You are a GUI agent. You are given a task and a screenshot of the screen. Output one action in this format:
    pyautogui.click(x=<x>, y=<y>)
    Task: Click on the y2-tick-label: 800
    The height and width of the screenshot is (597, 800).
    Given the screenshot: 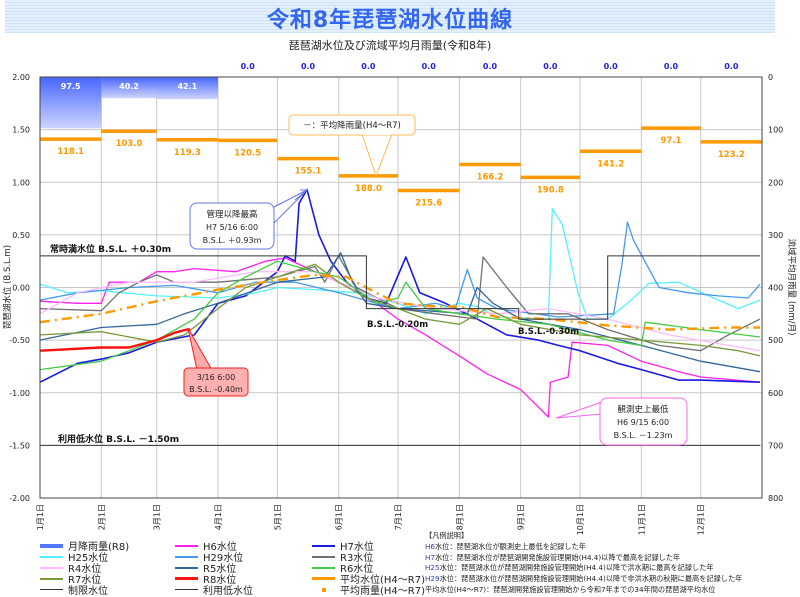 What is the action you would take?
    pyautogui.click(x=775, y=498)
    